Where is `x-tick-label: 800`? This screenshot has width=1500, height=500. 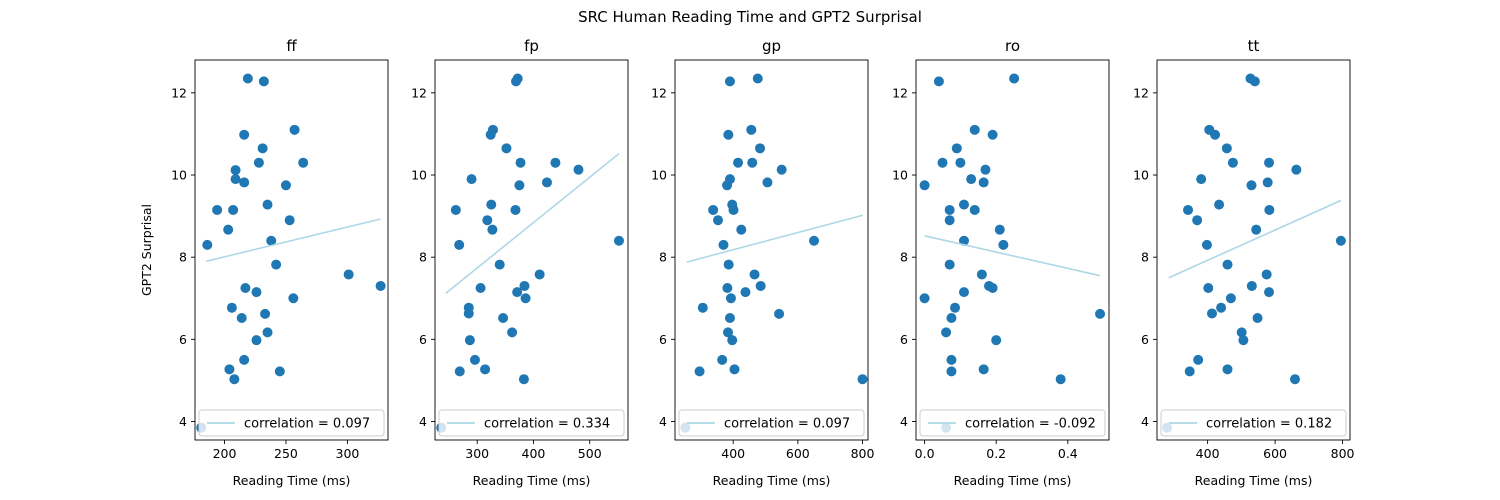 x-tick-label: 800 is located at coordinates (863, 453).